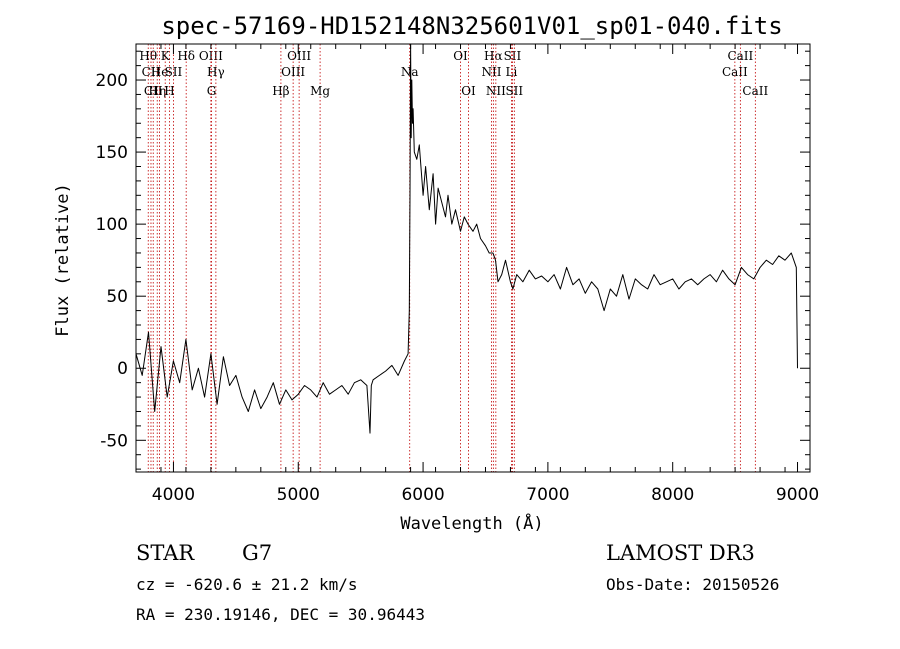 This screenshot has height=649, width=900. What do you see at coordinates (257, 553) in the screenshot?
I see `subclass: G7` at bounding box center [257, 553].